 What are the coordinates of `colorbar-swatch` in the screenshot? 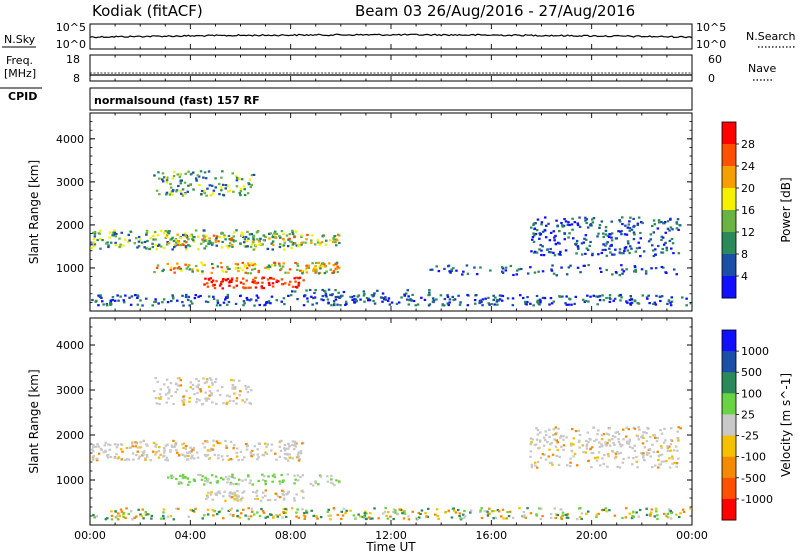 It's located at (729, 155).